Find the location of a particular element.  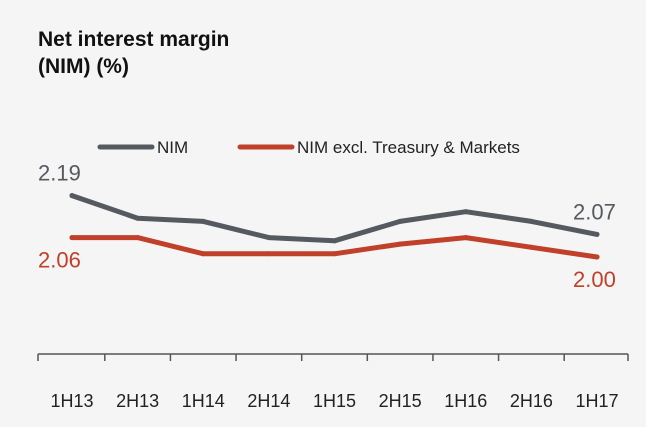

chart-title-line-1: Net interest margin is located at coordinates (134, 39).